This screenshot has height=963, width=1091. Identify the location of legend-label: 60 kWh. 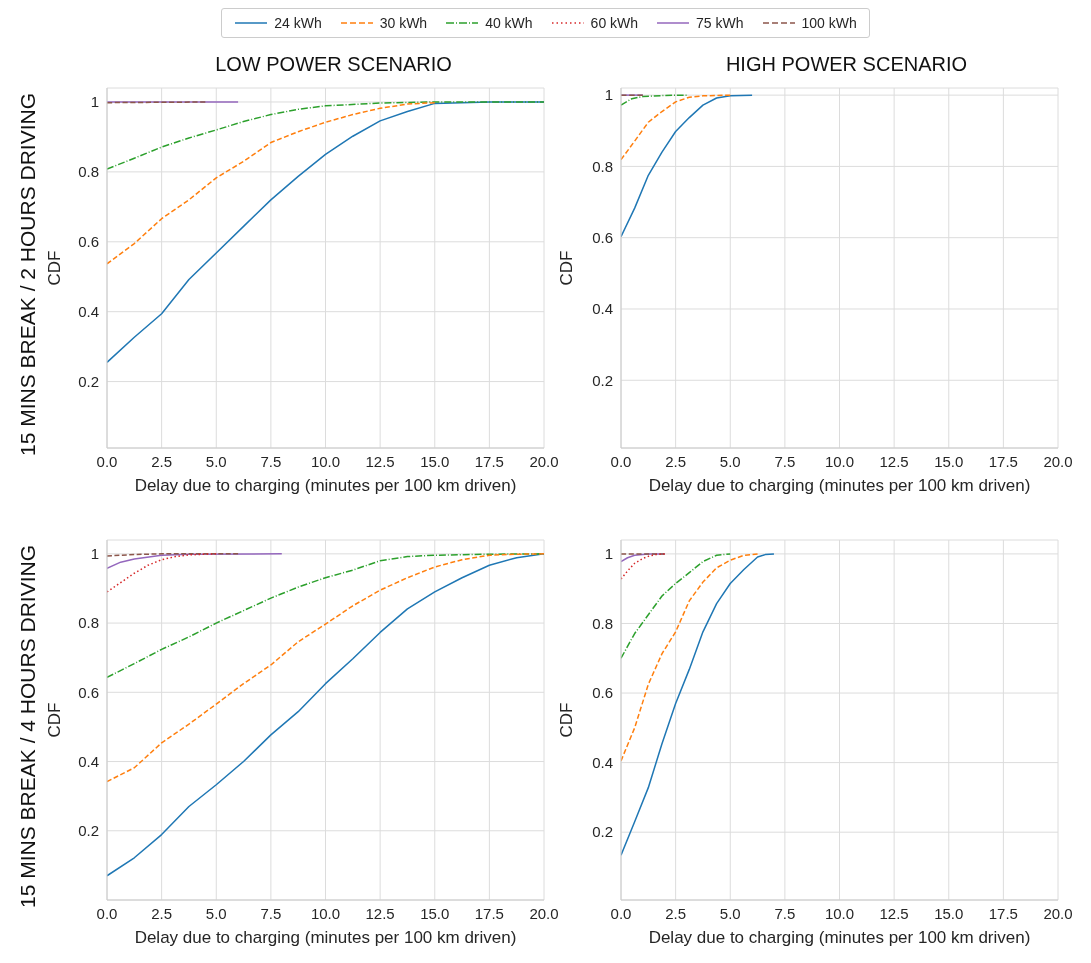
(614, 23).